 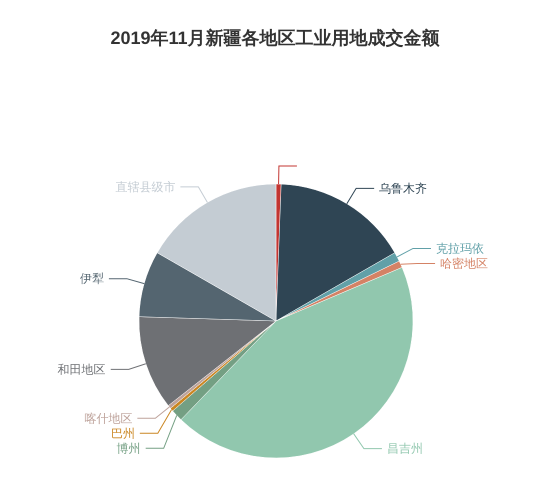 I want to click on slice-label: 克拉玛依, so click(x=460, y=248).